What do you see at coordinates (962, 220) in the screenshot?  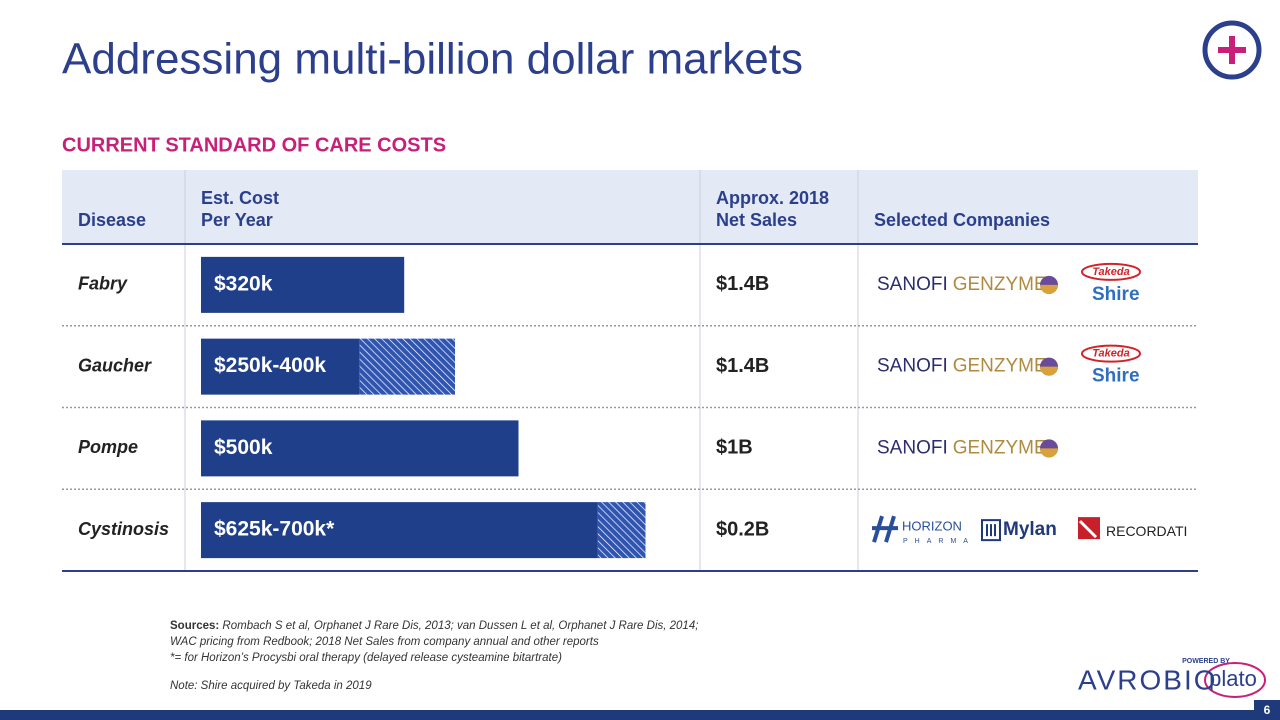 I see `column-header: Selected Companies` at bounding box center [962, 220].